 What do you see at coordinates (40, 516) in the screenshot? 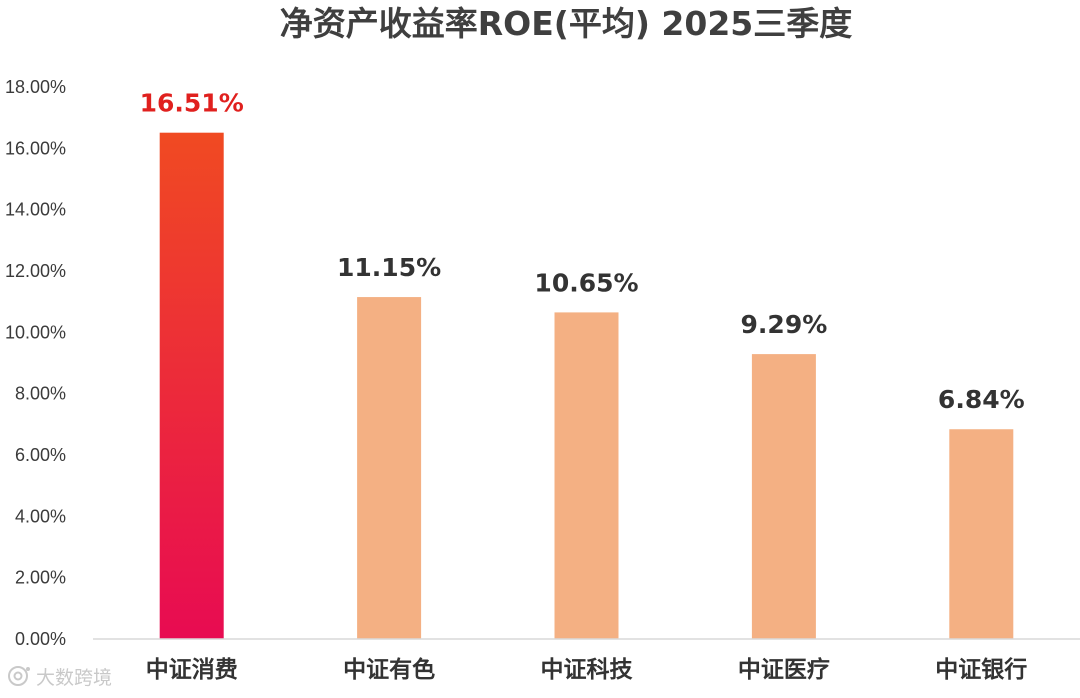
I see `y-tick-label: 4.00%` at bounding box center [40, 516].